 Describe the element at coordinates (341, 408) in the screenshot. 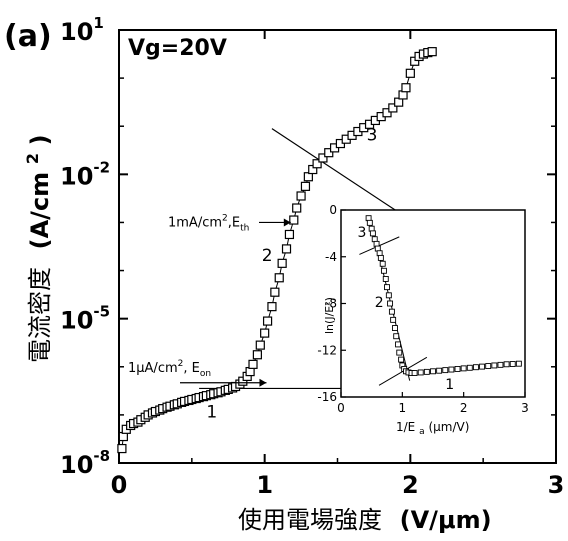

I see `inset-x-tick-label: 0` at that location.